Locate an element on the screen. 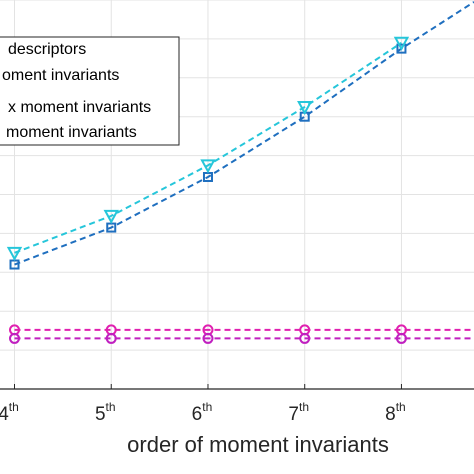 The width and height of the screenshot is (474, 474). x-tick-label: 7th is located at coordinates (298, 412).